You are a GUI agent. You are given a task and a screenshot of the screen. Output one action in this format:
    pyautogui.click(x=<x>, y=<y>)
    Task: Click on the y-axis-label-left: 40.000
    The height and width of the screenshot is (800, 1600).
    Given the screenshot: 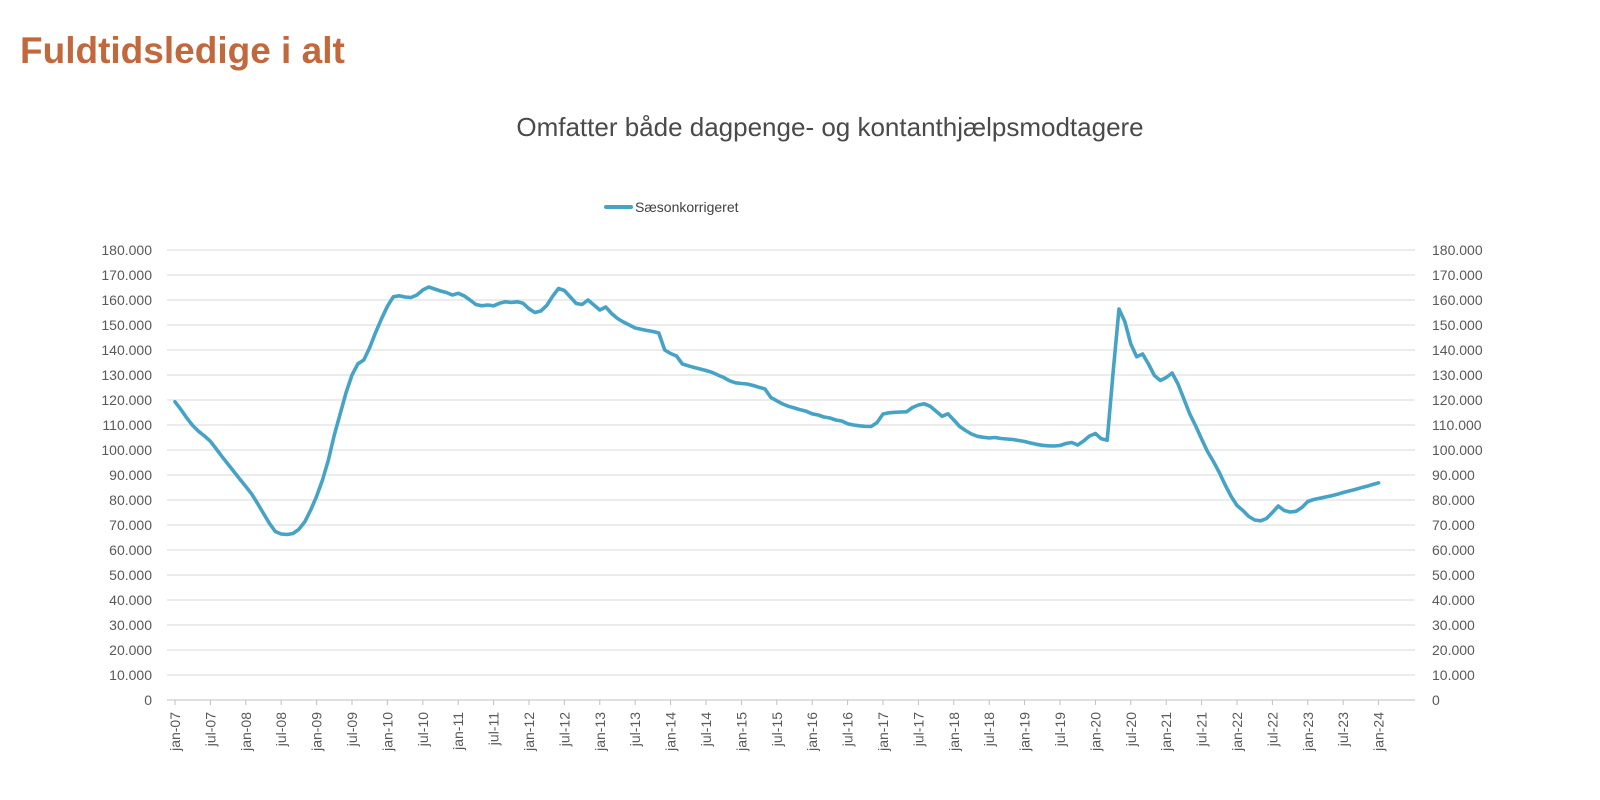 What is the action you would take?
    pyautogui.click(x=130, y=600)
    